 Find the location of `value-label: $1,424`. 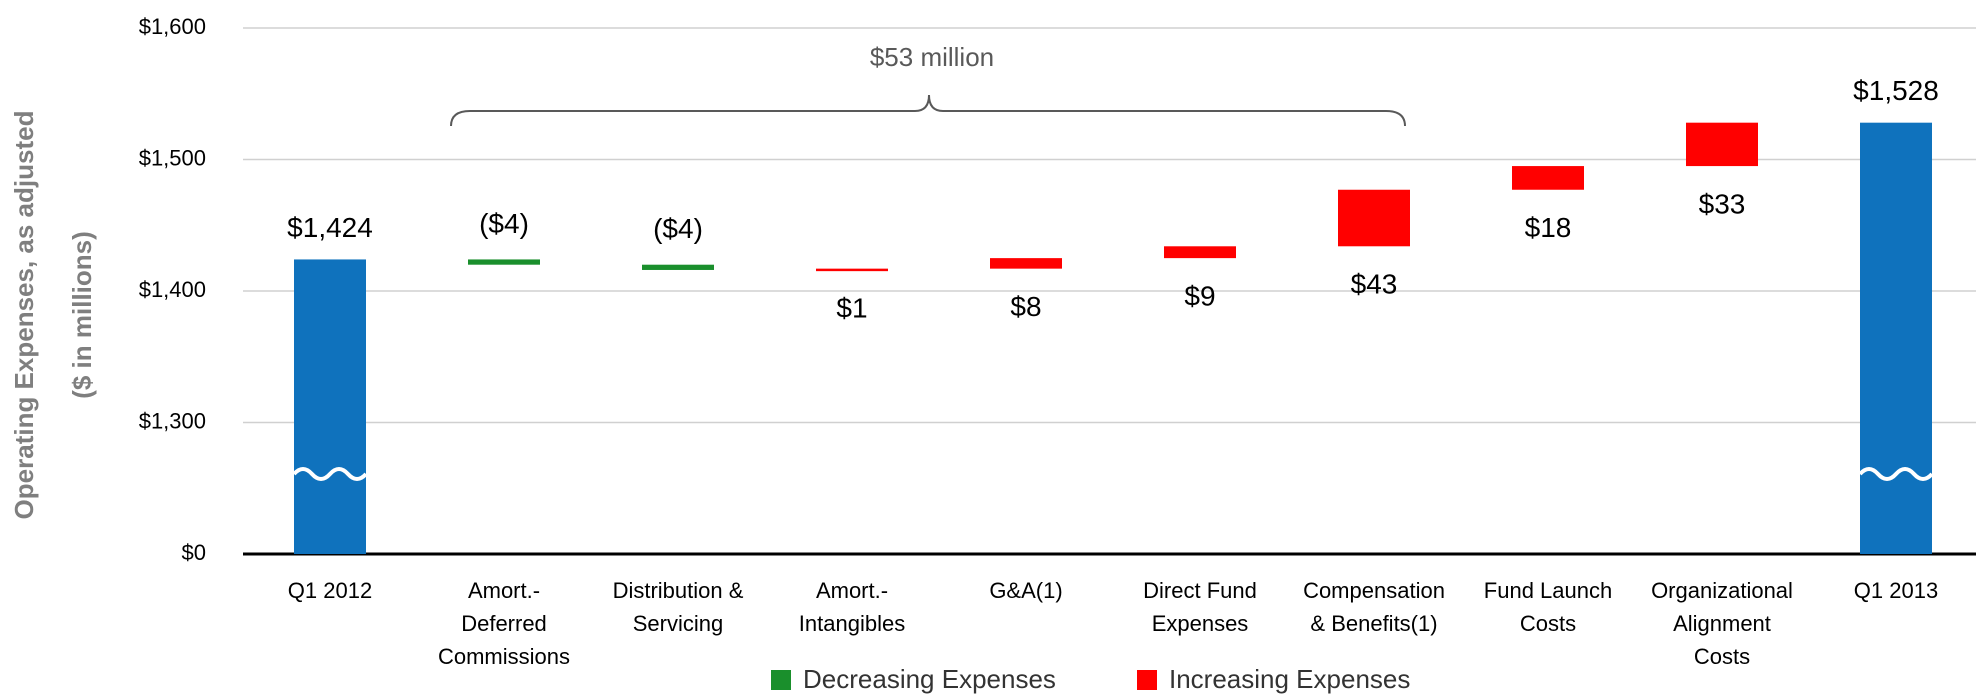

value-label: $1,424 is located at coordinates (330, 227).